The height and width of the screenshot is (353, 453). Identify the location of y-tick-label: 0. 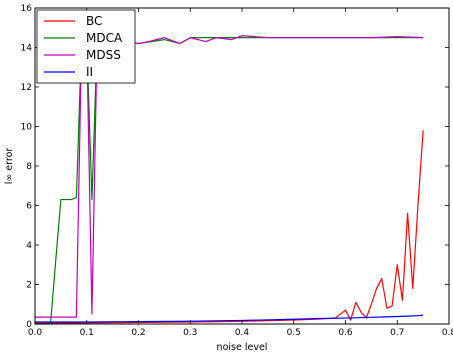
(29, 325).